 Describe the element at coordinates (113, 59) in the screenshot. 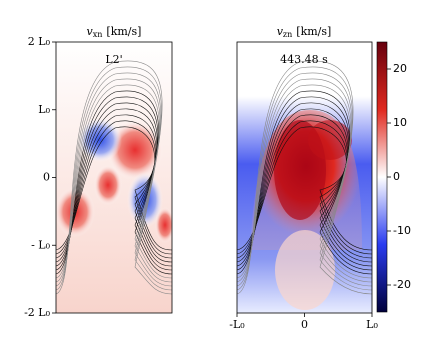

I see `panel-annotation: L2'` at that location.